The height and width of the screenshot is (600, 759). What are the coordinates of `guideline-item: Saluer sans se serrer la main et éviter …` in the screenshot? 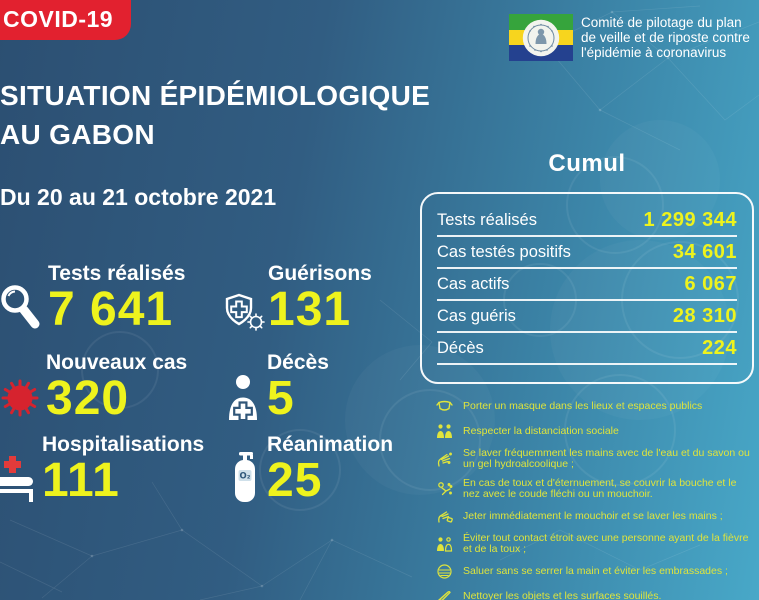 It's located at (594, 571).